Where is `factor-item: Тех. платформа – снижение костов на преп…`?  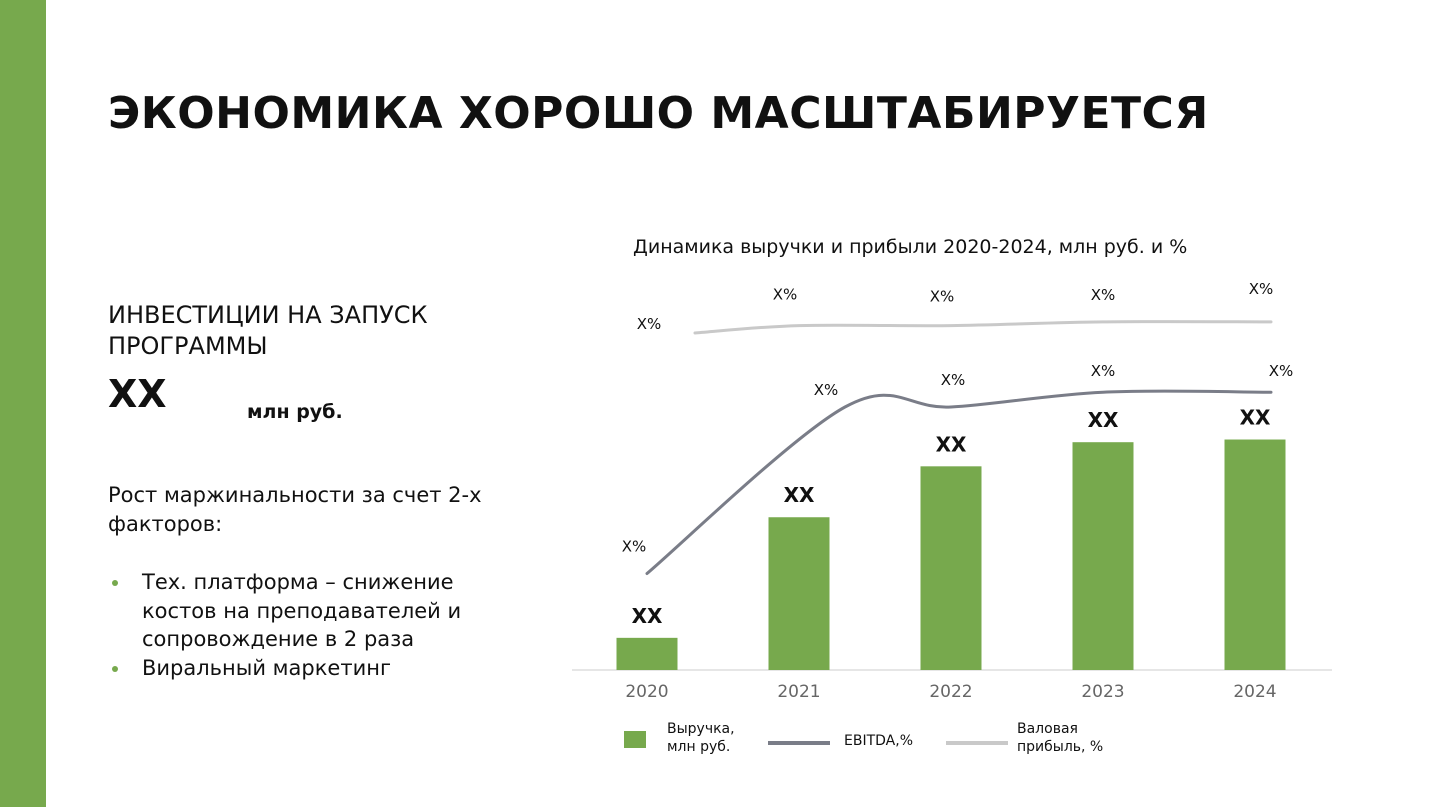
factor-item: Тех. платформа – снижение костов на преп… is located at coordinates (298, 611).